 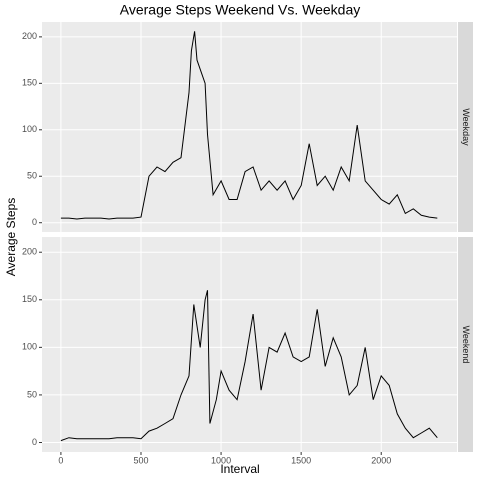 I want to click on strip-label: Weekday, so click(x=466, y=127).